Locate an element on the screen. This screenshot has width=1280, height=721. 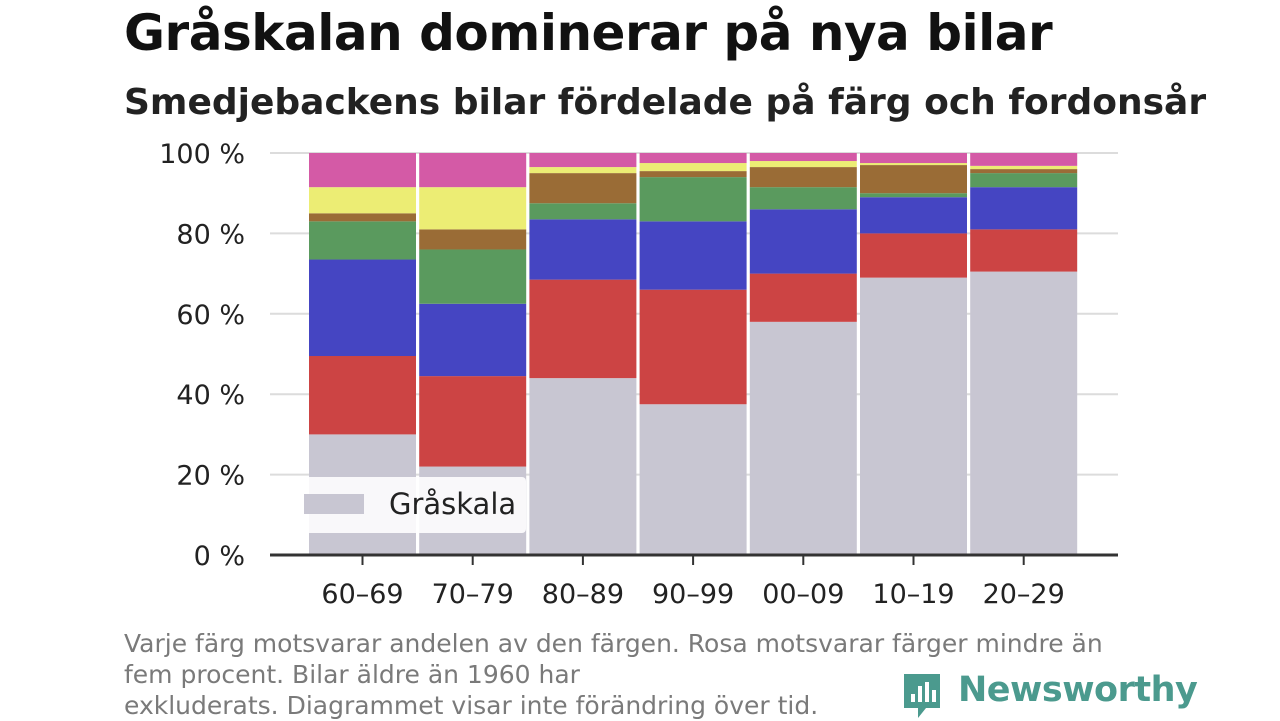
legend-label: Gråskala is located at coordinates (452, 504).